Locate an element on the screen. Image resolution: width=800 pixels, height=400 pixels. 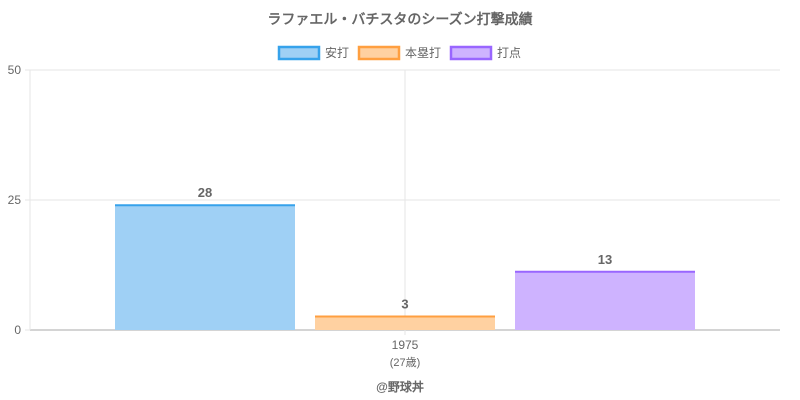
data-label-本塁打-1975: 3 is located at coordinates (404, 303).